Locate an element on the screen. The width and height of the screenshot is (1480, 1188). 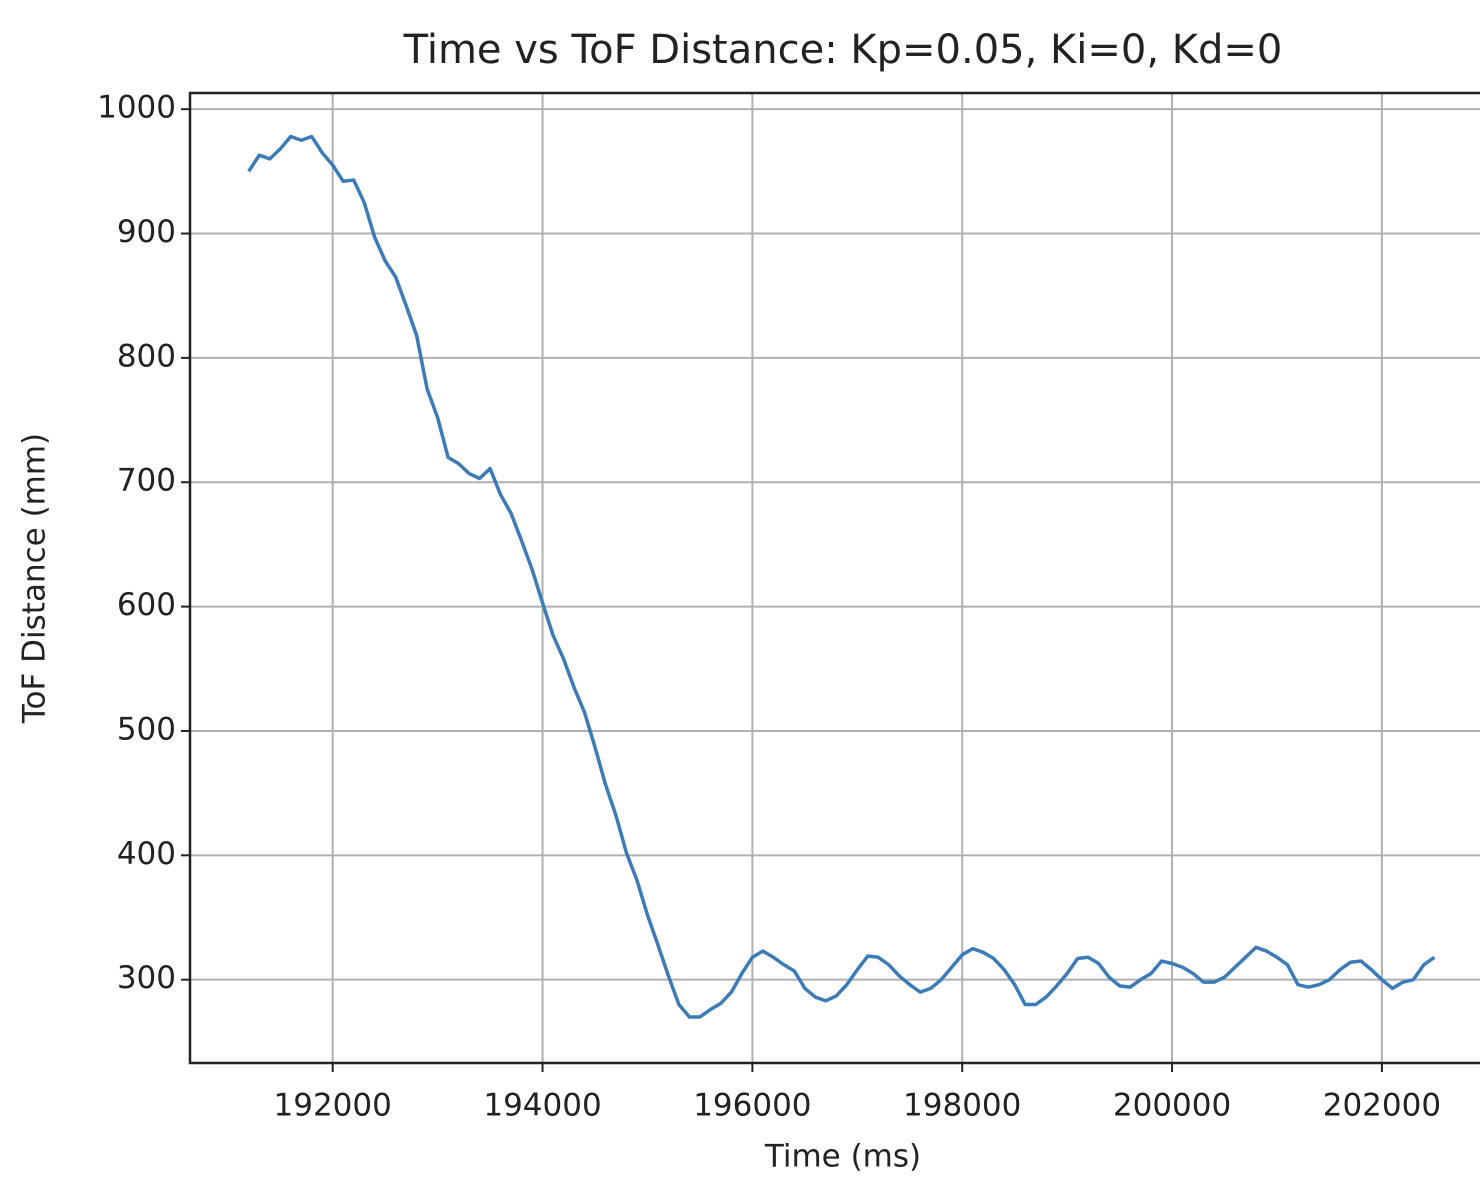
y-tick-label: 500 is located at coordinates (146, 729).